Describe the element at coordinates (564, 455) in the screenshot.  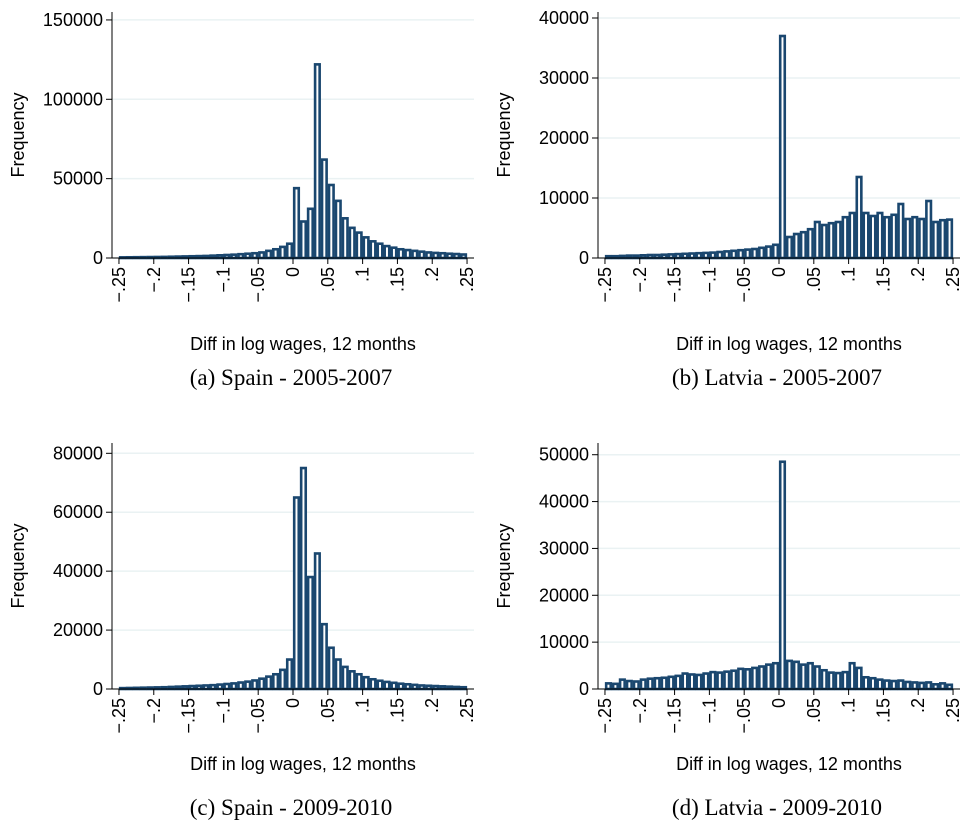
I see `y-tick-label: 50000` at that location.